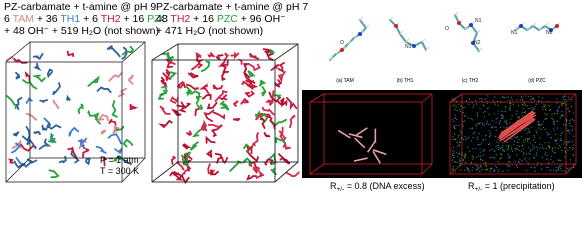  I want to click on condition: P = 1 atm, so click(119, 160).